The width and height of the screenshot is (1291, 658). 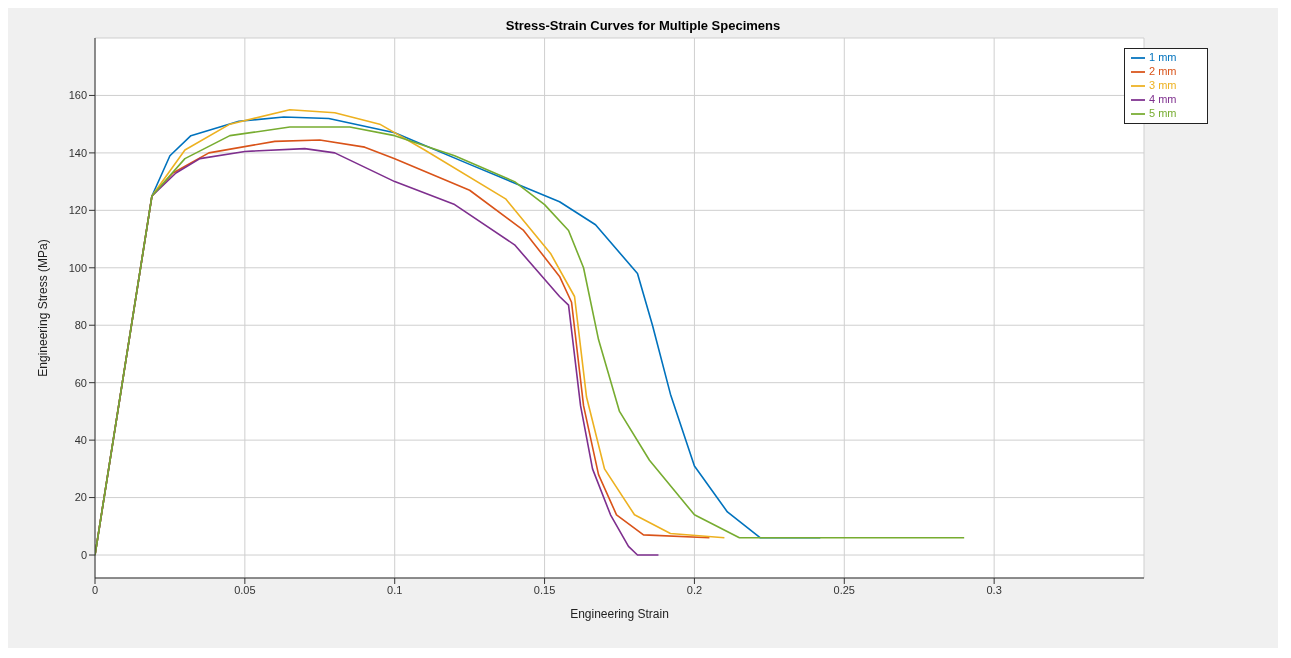 What do you see at coordinates (544, 589) in the screenshot?
I see `x-tick-label: 0.15` at bounding box center [544, 589].